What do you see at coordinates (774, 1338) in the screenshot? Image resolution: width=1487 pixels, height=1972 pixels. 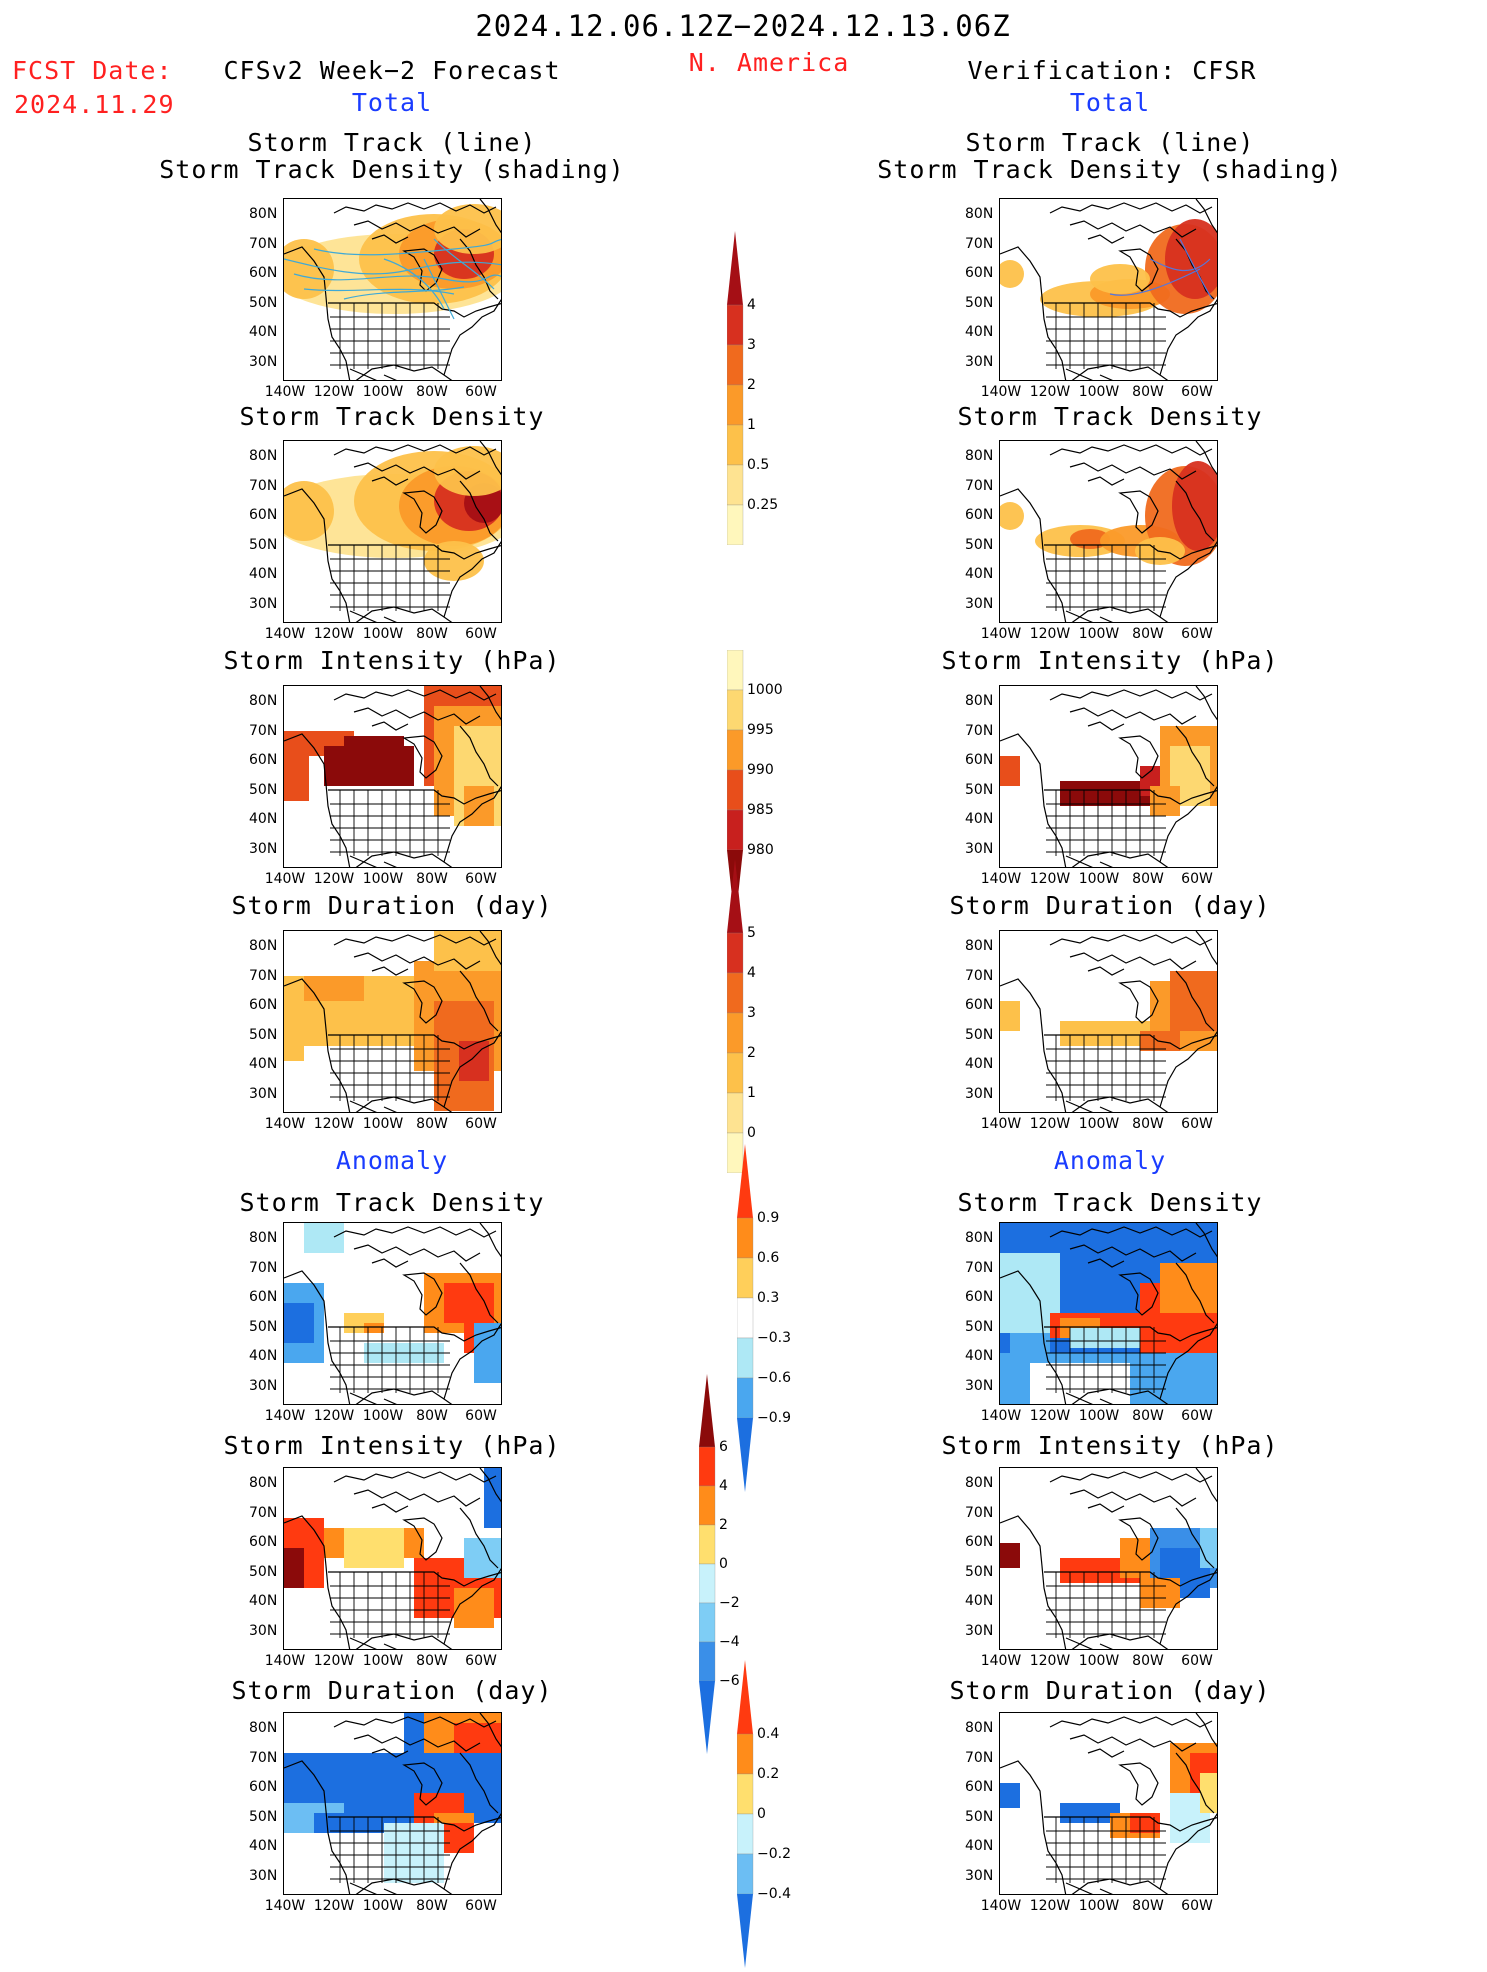 I see `colorbar-tick-label: −0.3` at bounding box center [774, 1338].